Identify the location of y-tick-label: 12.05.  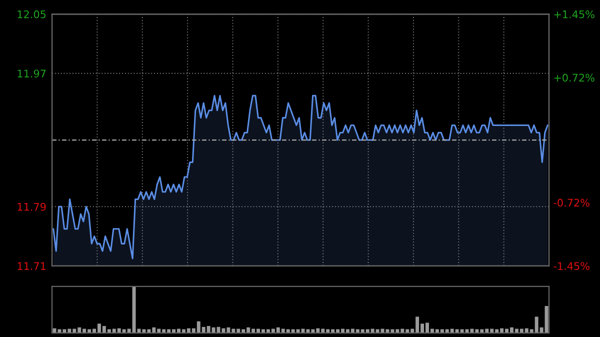
(32, 14).